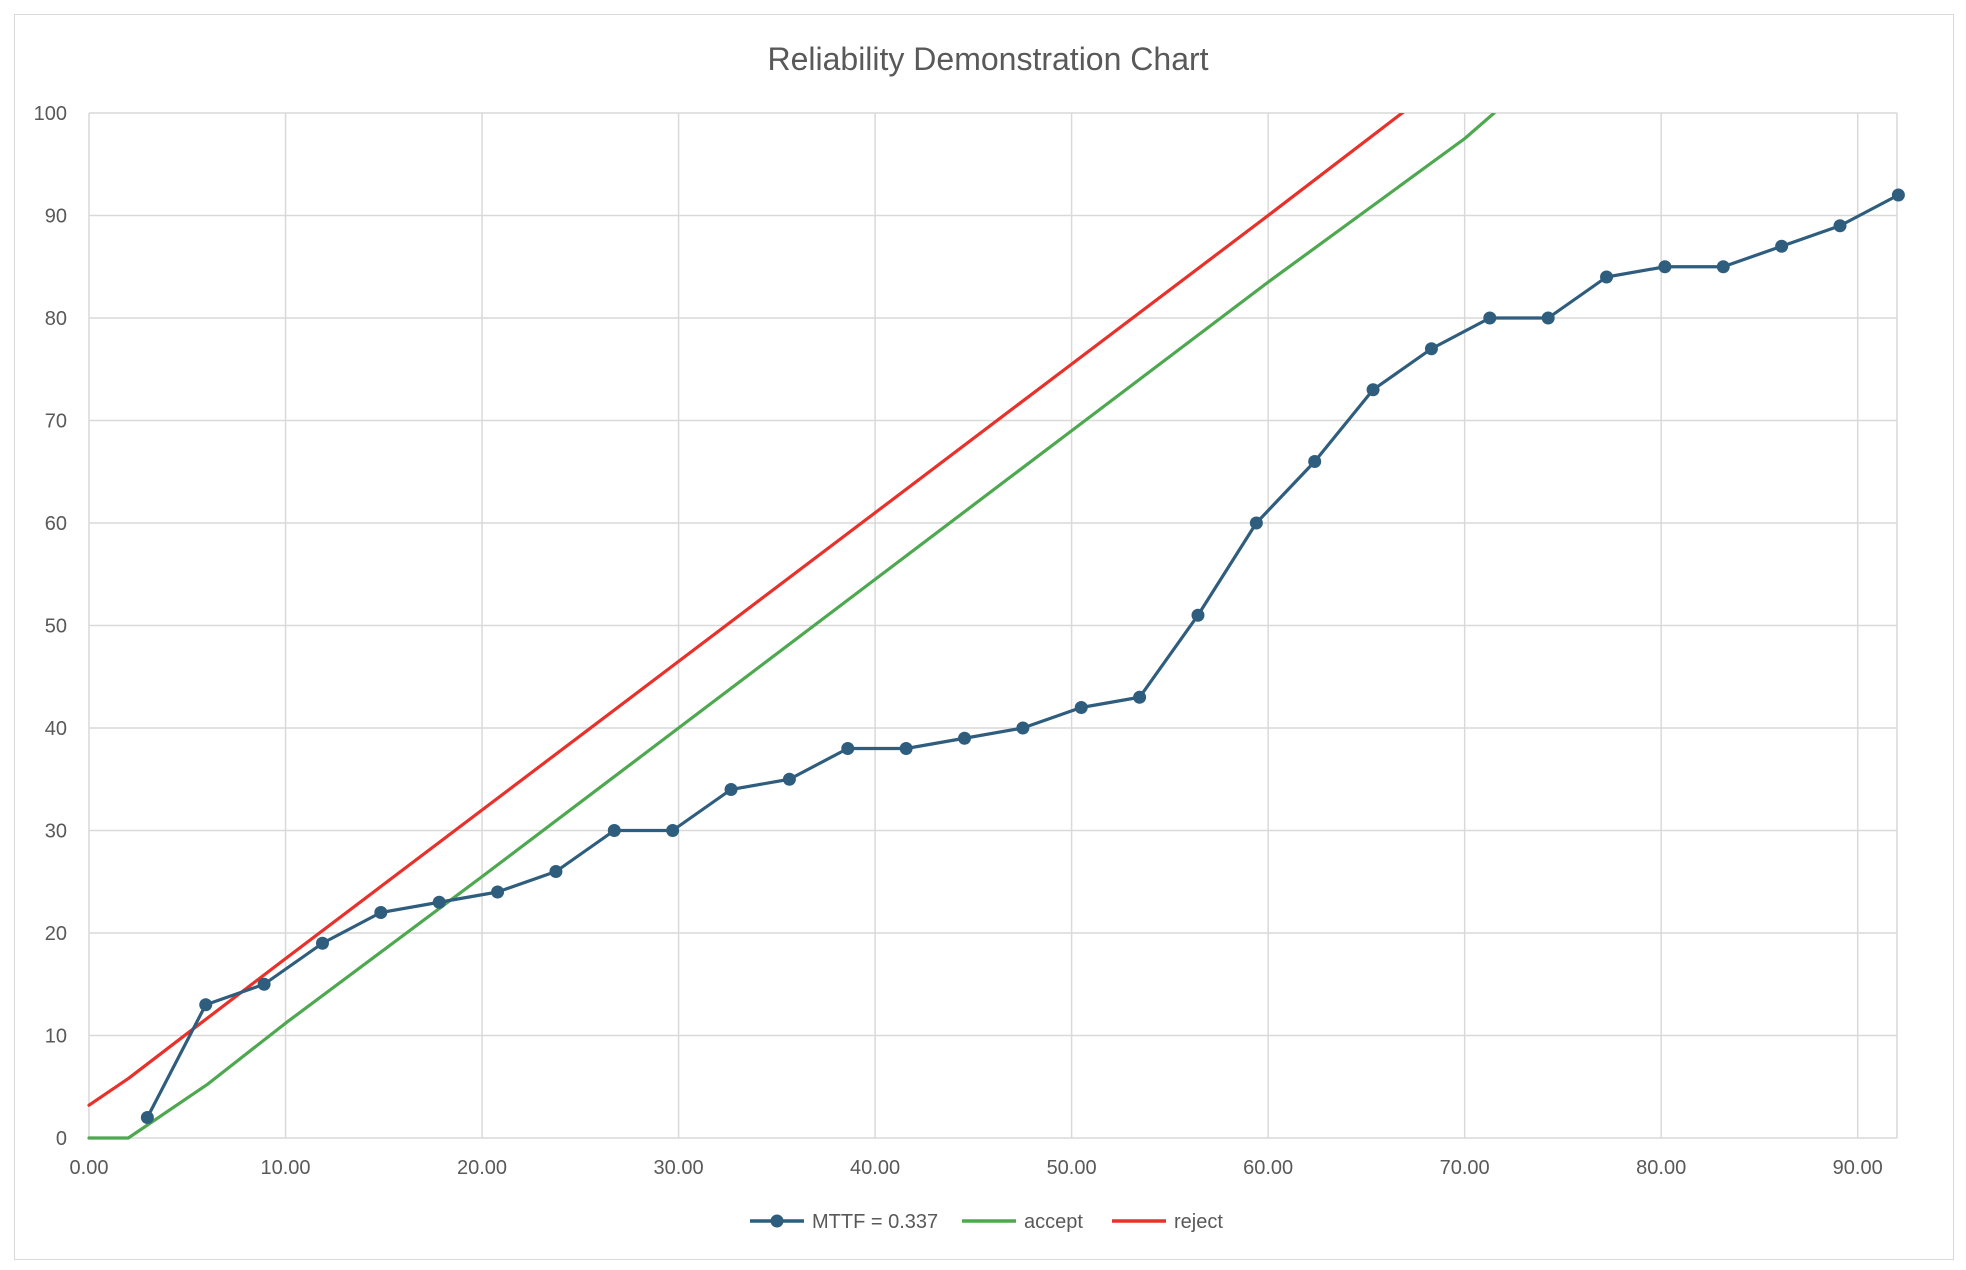 This screenshot has width=1966, height=1270. What do you see at coordinates (56, 422) in the screenshot?
I see `y-tick-label: 70` at bounding box center [56, 422].